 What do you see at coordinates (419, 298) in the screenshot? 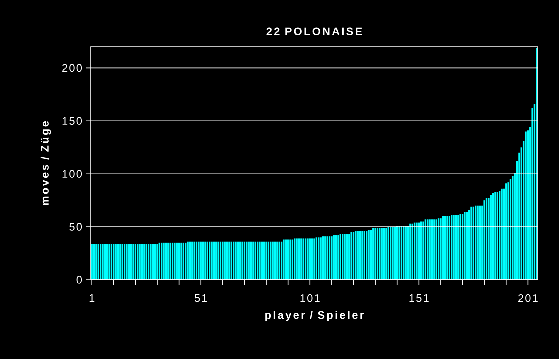
I see `x-tick-label: 151` at bounding box center [419, 298].